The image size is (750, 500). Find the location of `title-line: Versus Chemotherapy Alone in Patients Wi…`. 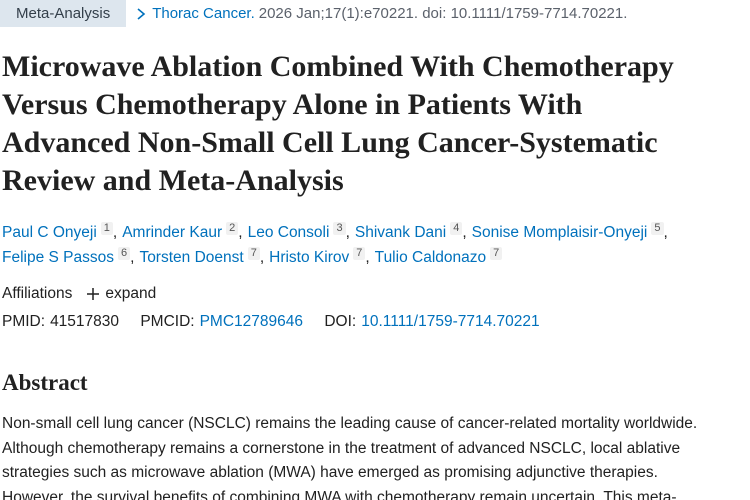

title-line: Versus Chemotherapy Alone in Patients Wi… is located at coordinates (292, 104).